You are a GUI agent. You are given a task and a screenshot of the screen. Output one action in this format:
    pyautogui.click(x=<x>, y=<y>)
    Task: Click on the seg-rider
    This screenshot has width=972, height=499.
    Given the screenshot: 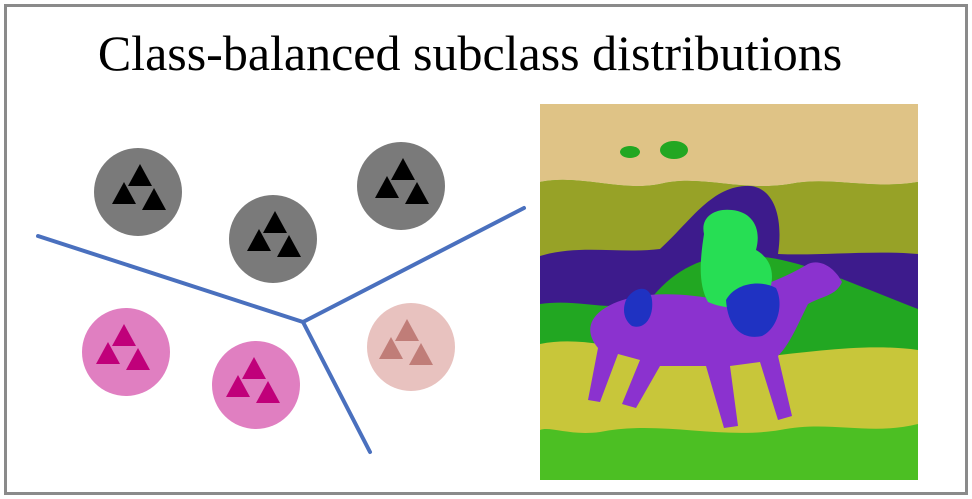 What is the action you would take?
    pyautogui.click(x=736, y=258)
    